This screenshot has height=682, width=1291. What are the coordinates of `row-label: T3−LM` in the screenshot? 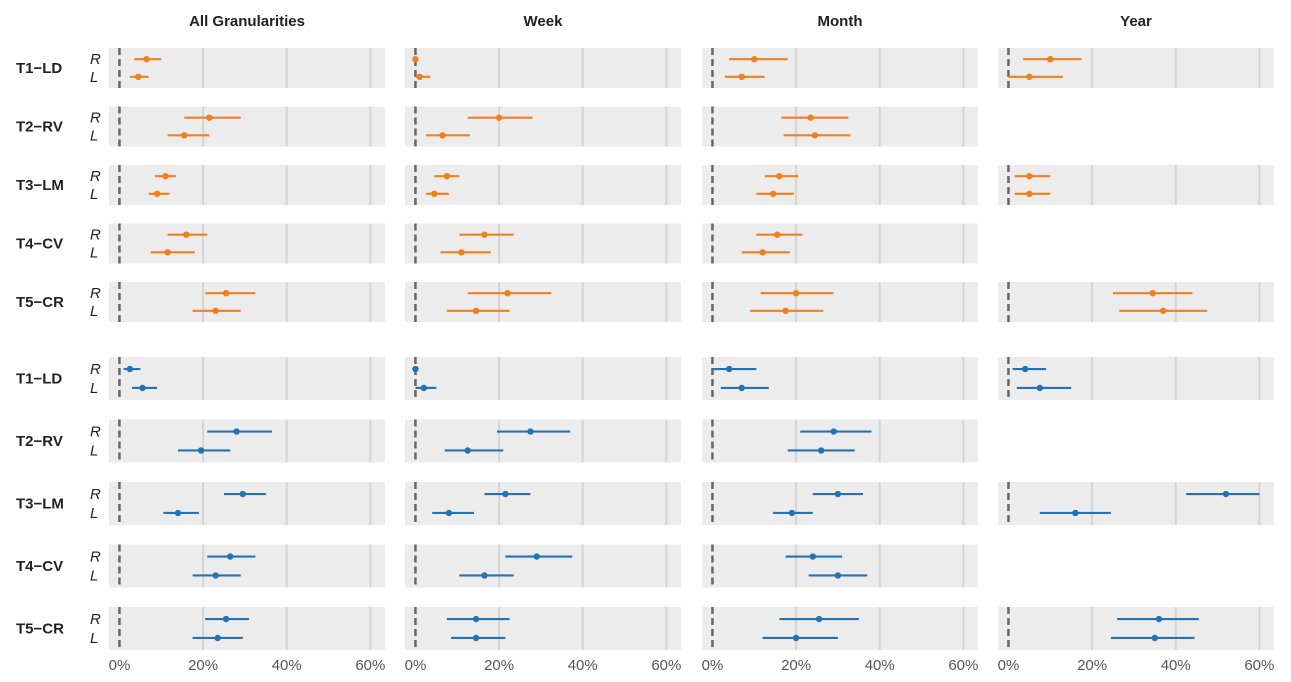 It's located at (40, 504).